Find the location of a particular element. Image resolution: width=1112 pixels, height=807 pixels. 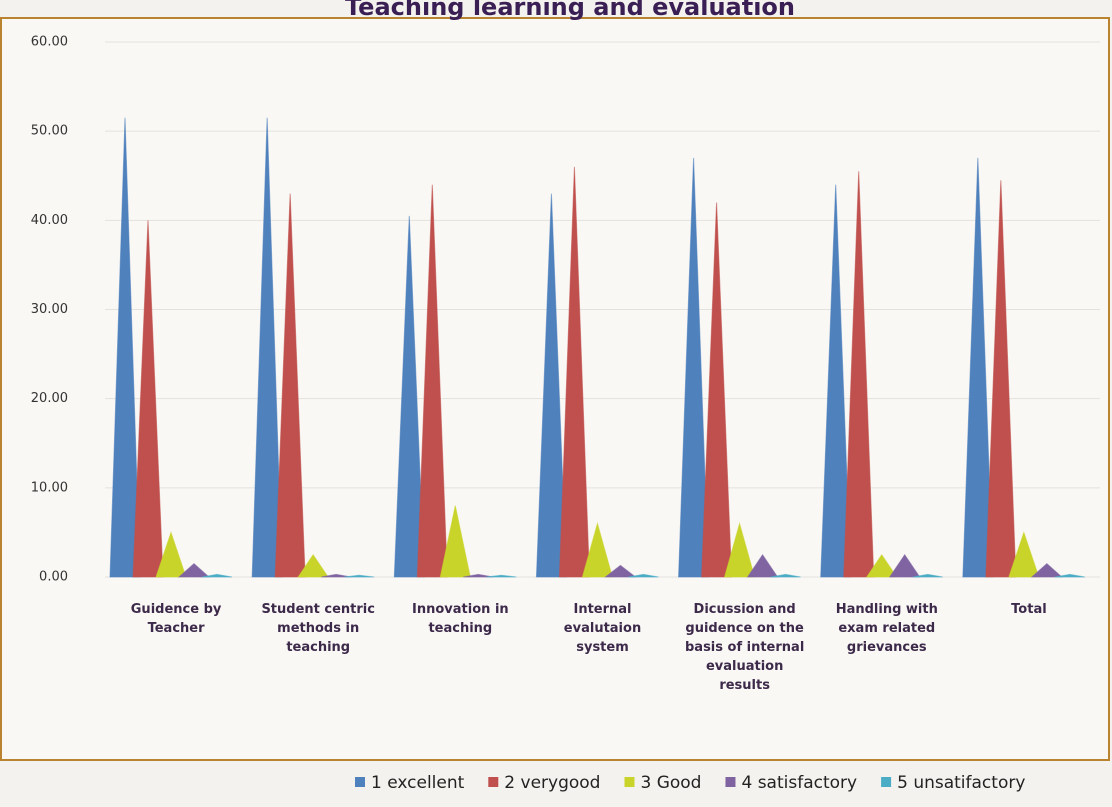

y-tick-label: 10.00 is located at coordinates (49, 487).